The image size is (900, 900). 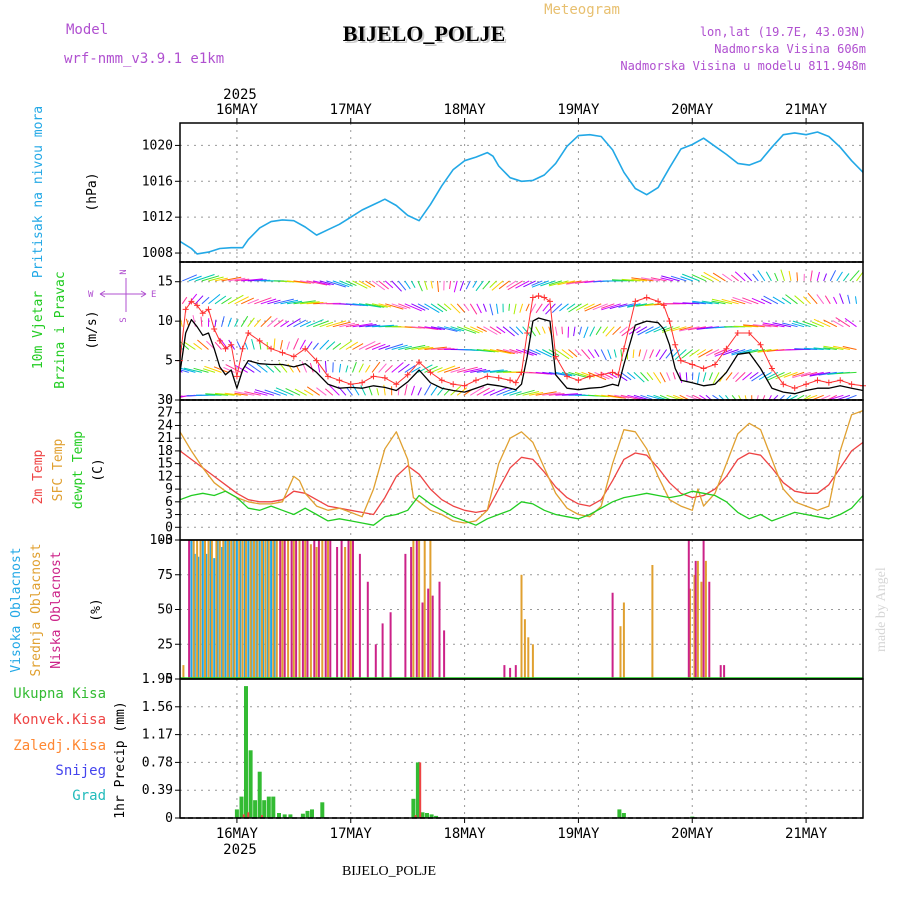 I want to click on ytick-label-wind: 15, so click(x=165, y=282).